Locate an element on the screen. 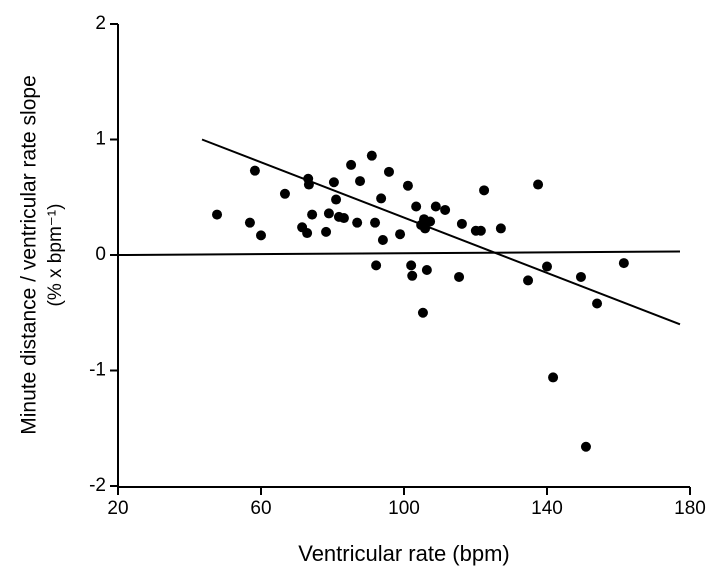 Image resolution: width=716 pixels, height=579 pixels. x-tick-label: 140 is located at coordinates (547, 508).